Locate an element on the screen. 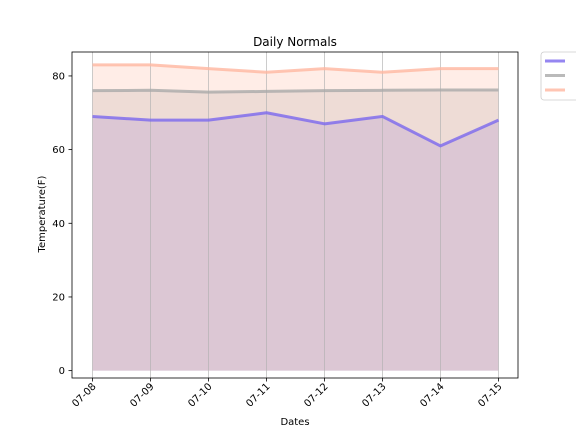 The height and width of the screenshot is (432, 576). y-axis-ticks: 0 20 40 60 80 is located at coordinates (62, 224).